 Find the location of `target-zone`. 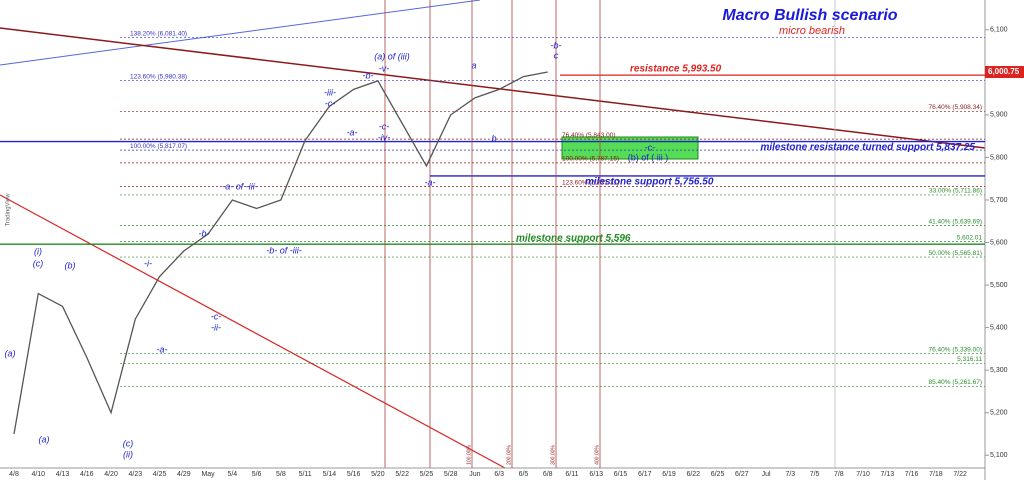

target-zone is located at coordinates (630, 148).